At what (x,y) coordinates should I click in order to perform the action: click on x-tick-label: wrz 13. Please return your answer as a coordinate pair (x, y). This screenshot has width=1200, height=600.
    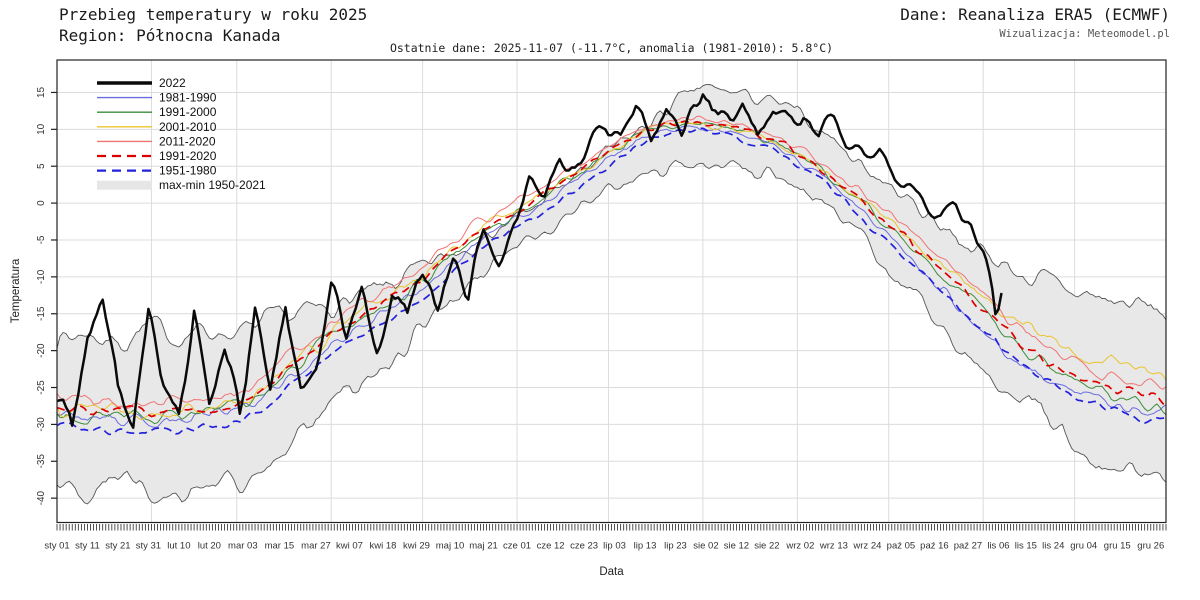
    Looking at the image, I should click on (833, 546).